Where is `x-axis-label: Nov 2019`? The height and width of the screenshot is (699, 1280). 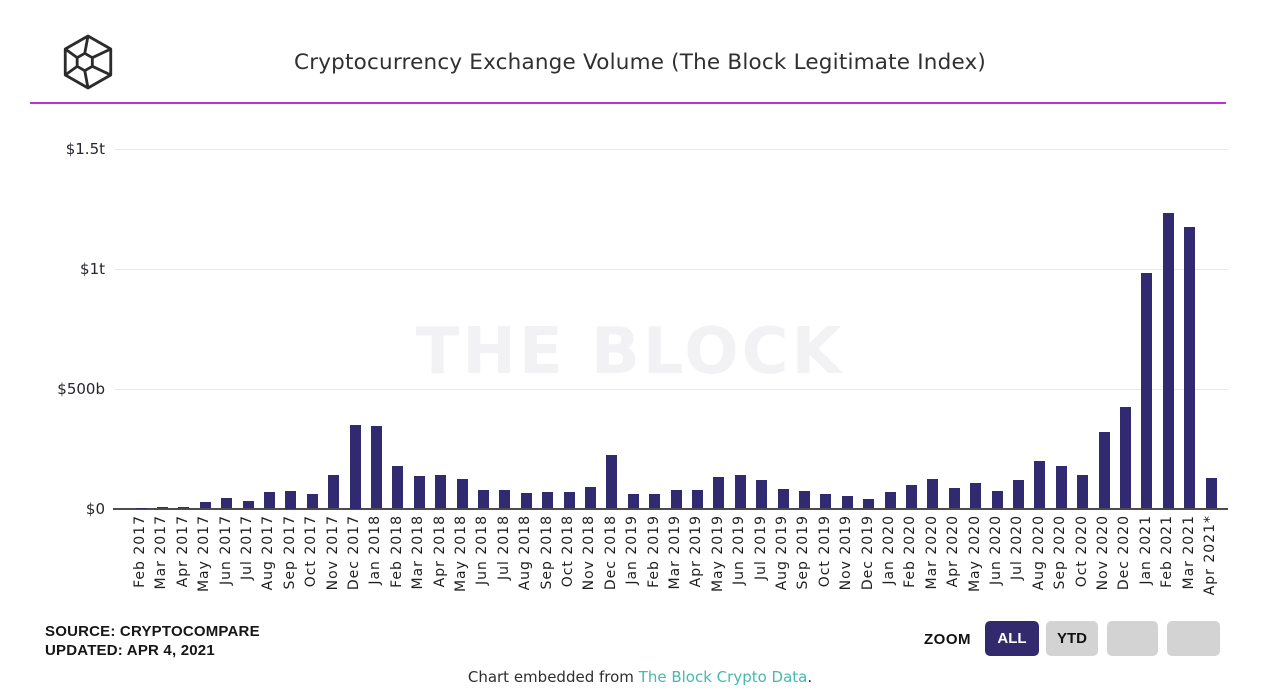
x-axis-label: Nov 2019 is located at coordinates (846, 553).